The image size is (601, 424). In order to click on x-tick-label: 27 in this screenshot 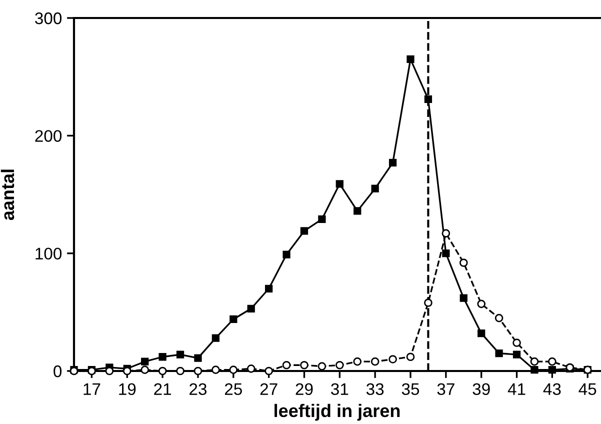, I will do `click(269, 389)`.